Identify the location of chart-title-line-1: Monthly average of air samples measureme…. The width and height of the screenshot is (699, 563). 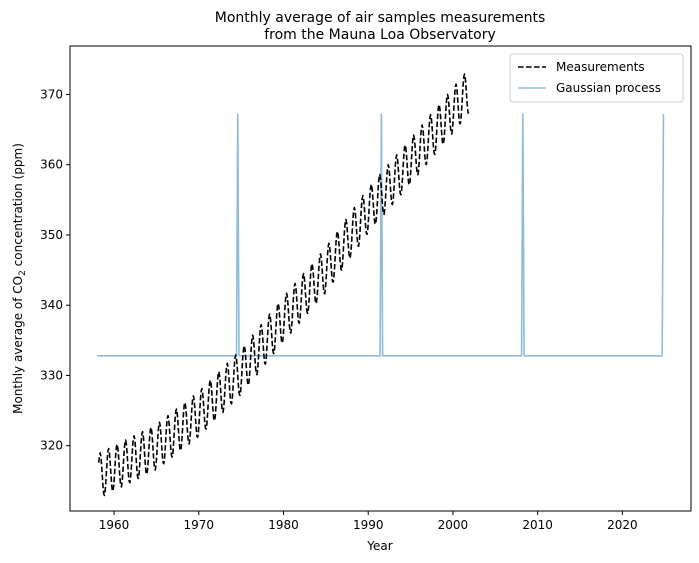
(380, 18).